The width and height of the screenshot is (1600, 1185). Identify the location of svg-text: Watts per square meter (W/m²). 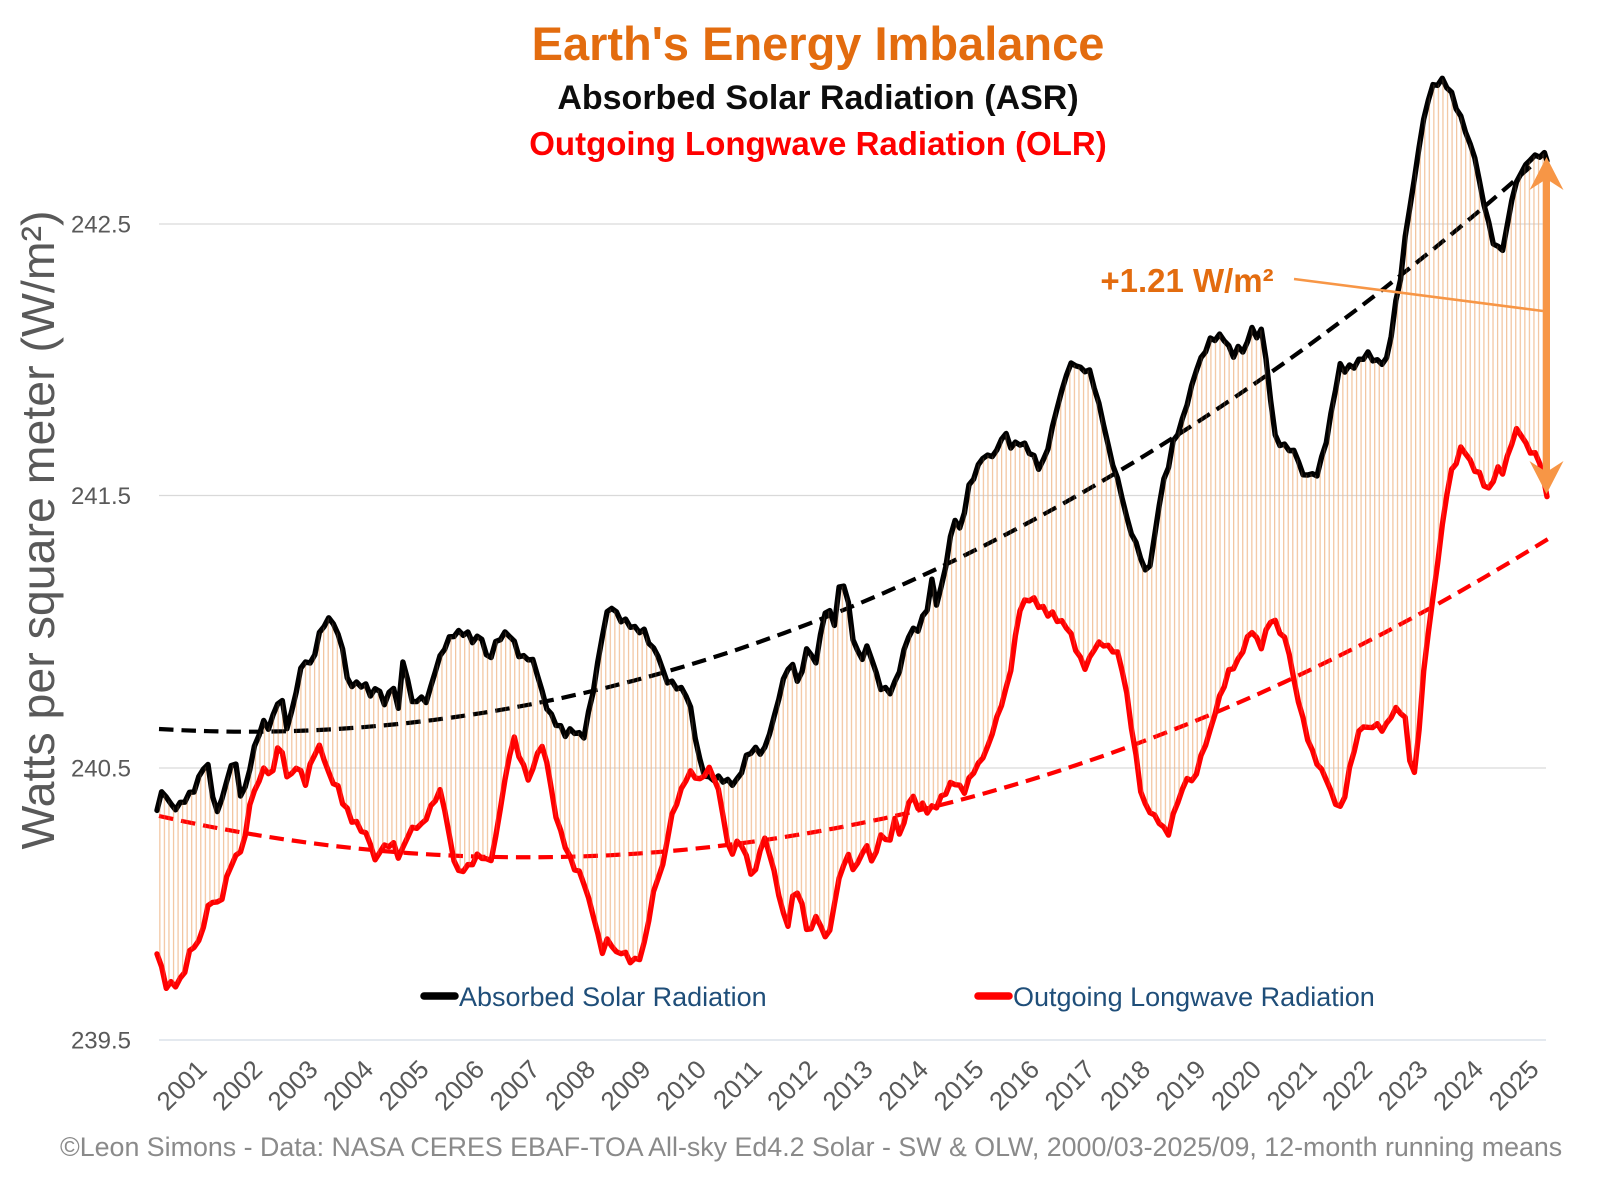
(38, 529).